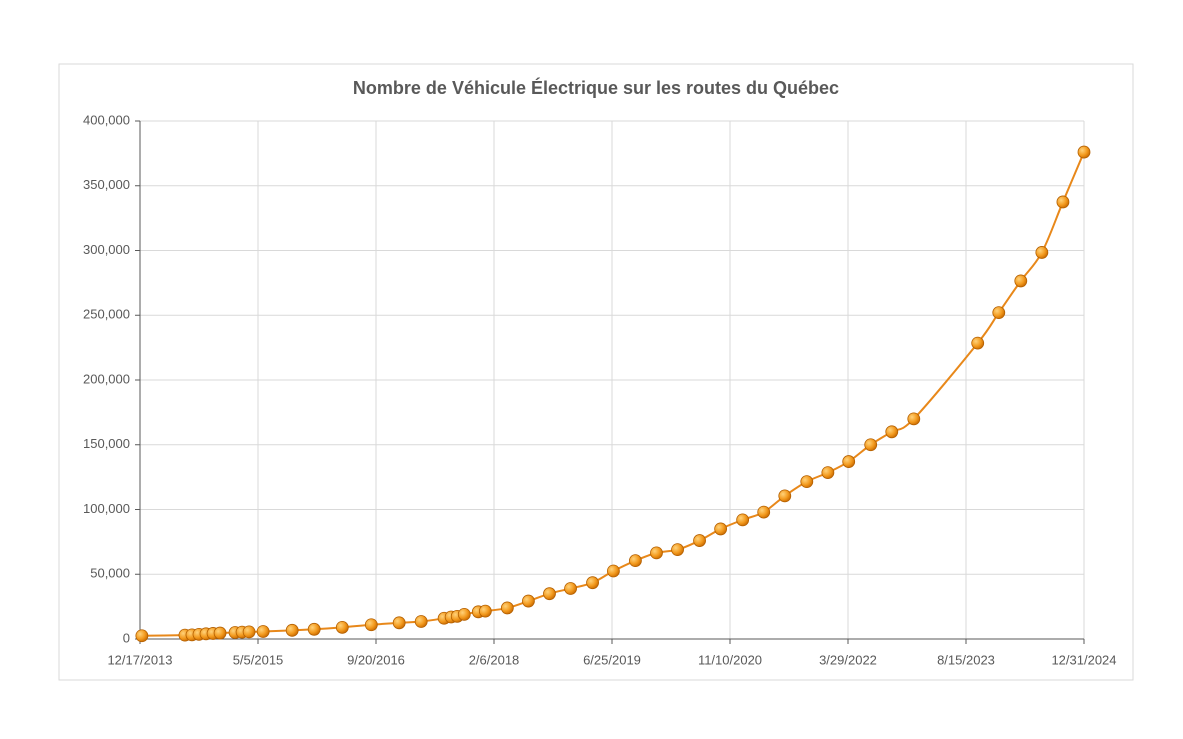 The image size is (1183, 739). I want to click on y-tick-label: 150,000, so click(106, 443).